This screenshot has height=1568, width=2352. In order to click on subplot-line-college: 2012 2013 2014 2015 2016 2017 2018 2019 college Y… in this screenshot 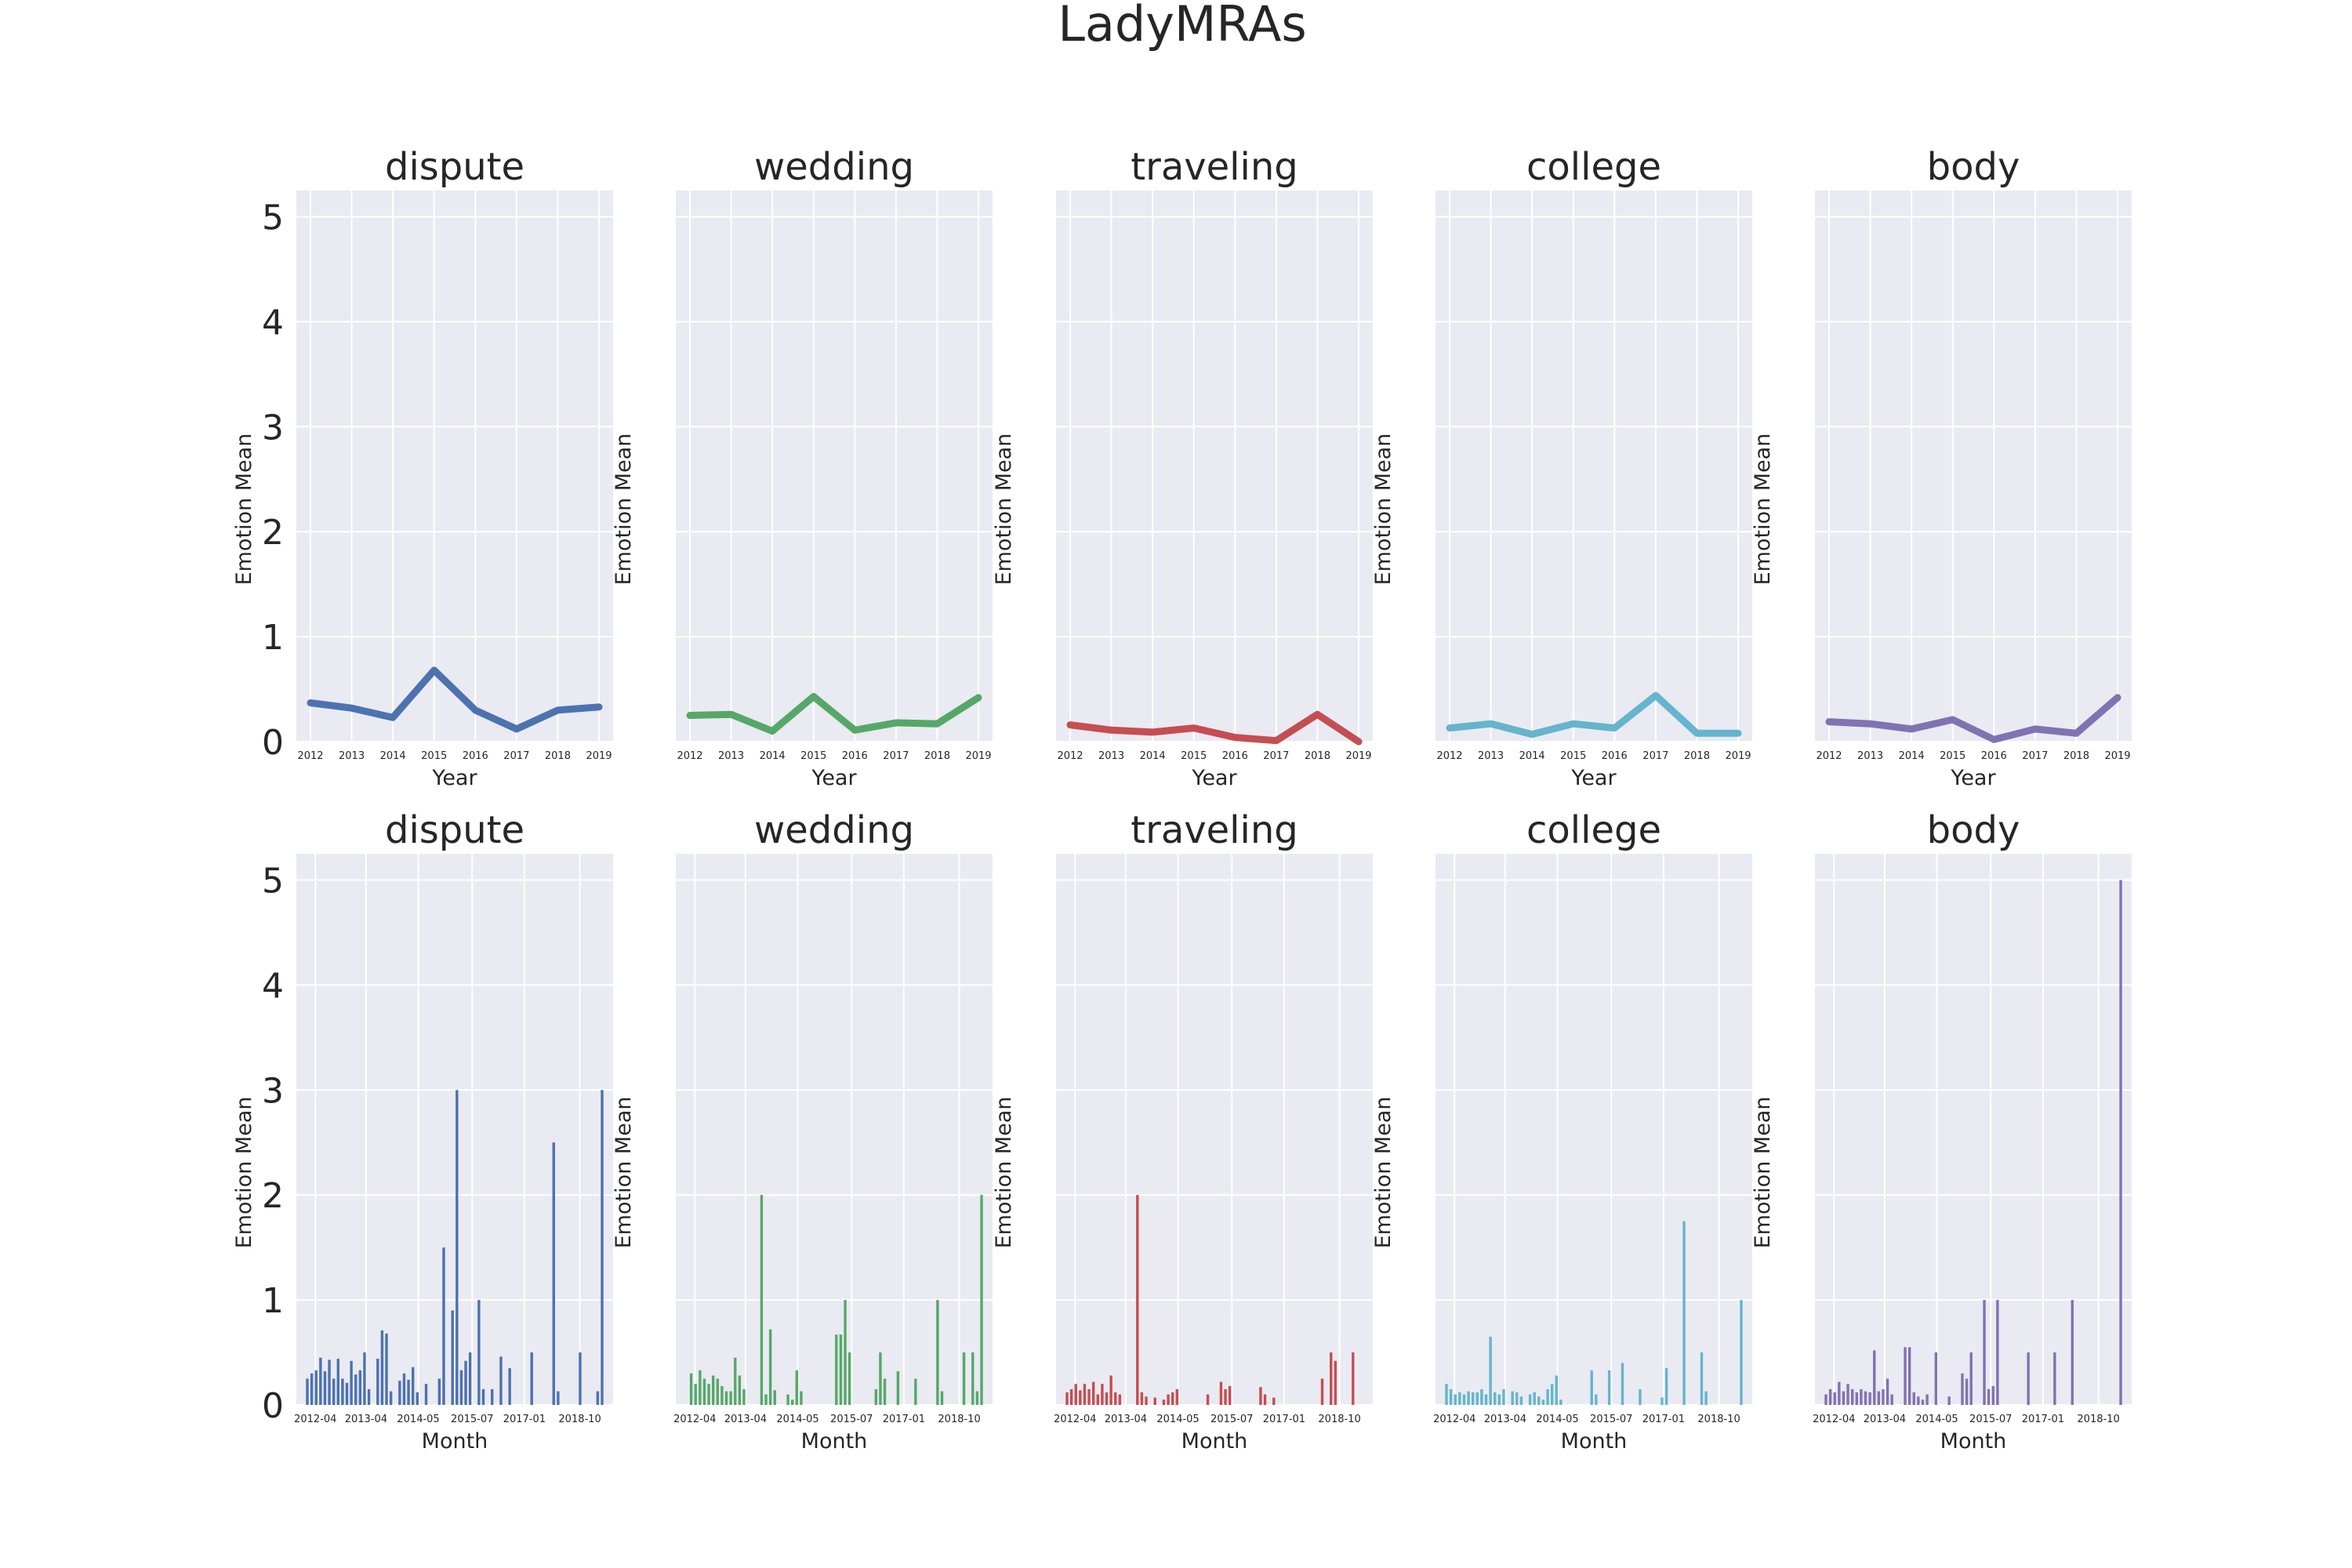, I will do `click(1561, 467)`.